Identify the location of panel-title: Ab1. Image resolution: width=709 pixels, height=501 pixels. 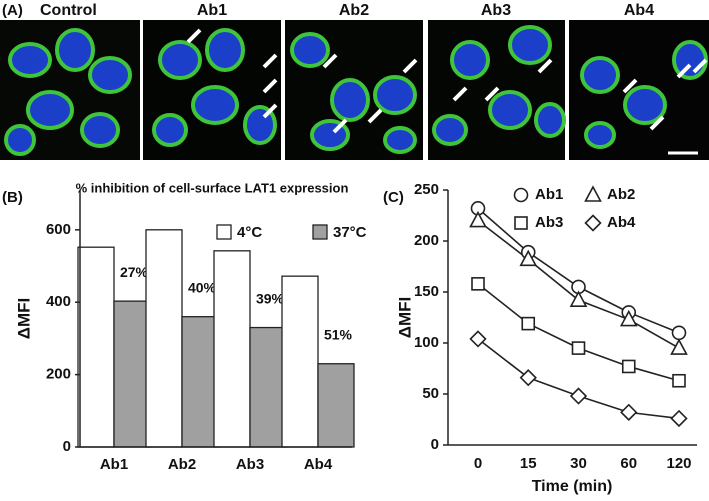
(212, 10).